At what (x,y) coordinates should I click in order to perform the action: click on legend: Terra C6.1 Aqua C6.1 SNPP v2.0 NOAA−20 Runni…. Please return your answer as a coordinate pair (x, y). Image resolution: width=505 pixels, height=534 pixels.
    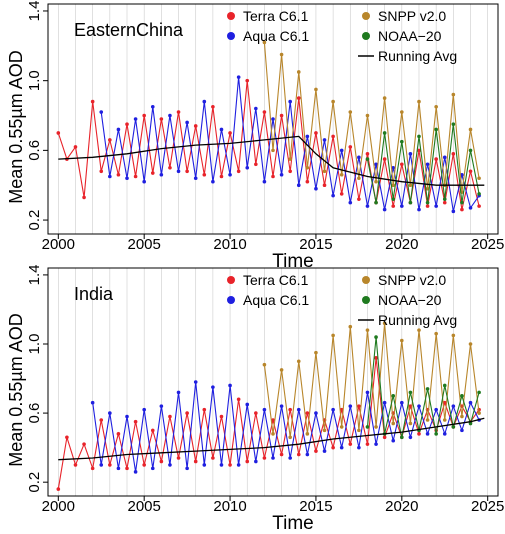
    Looking at the image, I should click on (342, 300).